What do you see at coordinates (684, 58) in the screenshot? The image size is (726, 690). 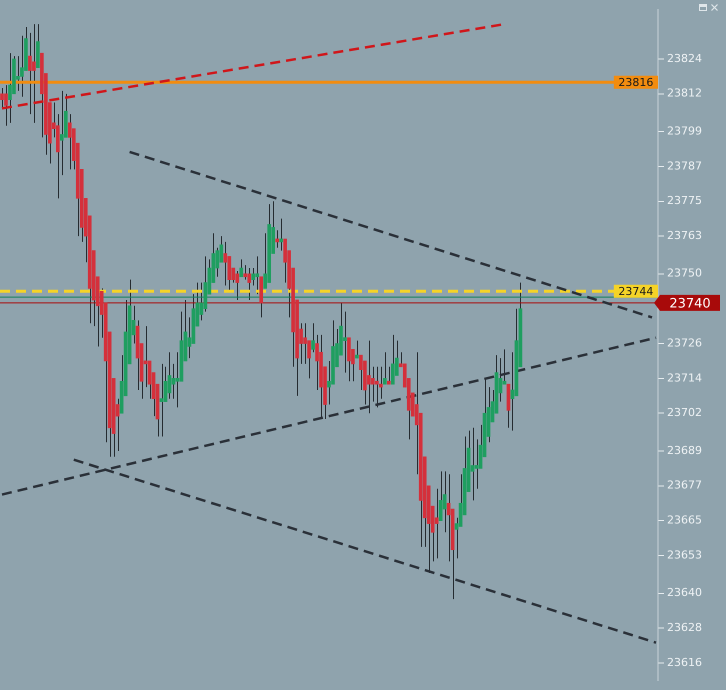 I see `y-tick-label: 23824` at bounding box center [684, 58].